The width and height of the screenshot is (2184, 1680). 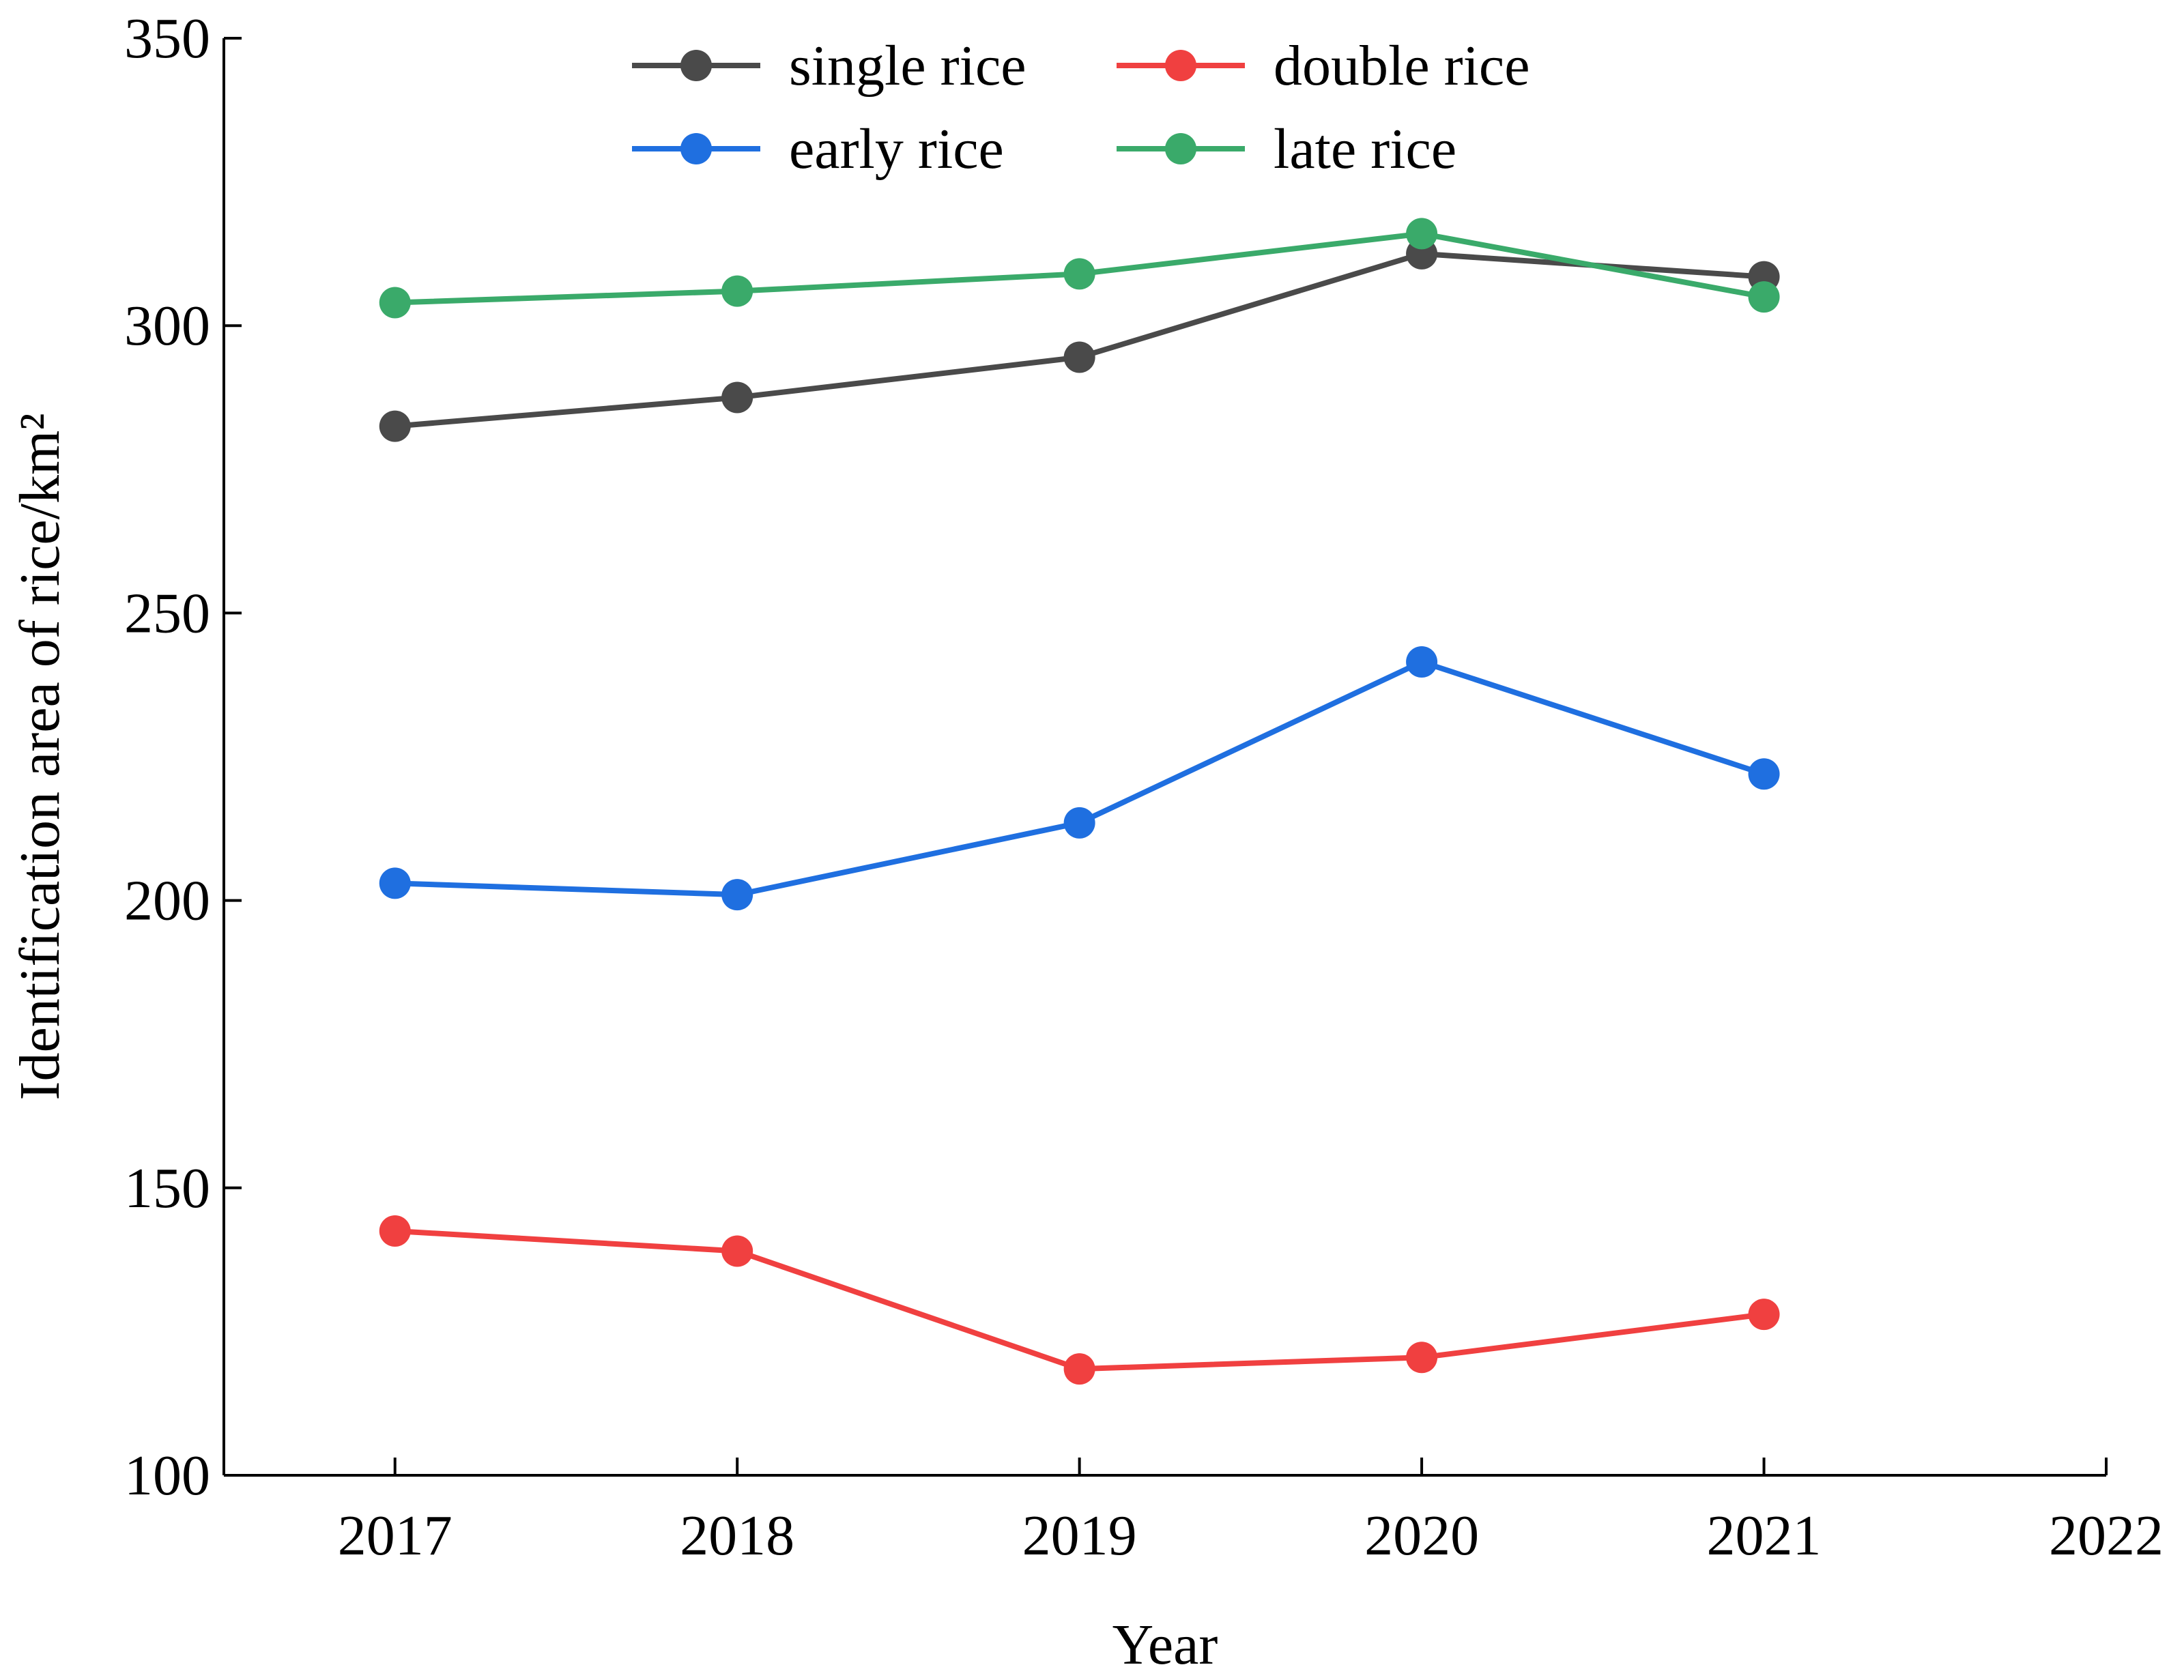 What do you see at coordinates (40, 756) in the screenshot?
I see `y-axis-title: Identification area of rice/km²` at bounding box center [40, 756].